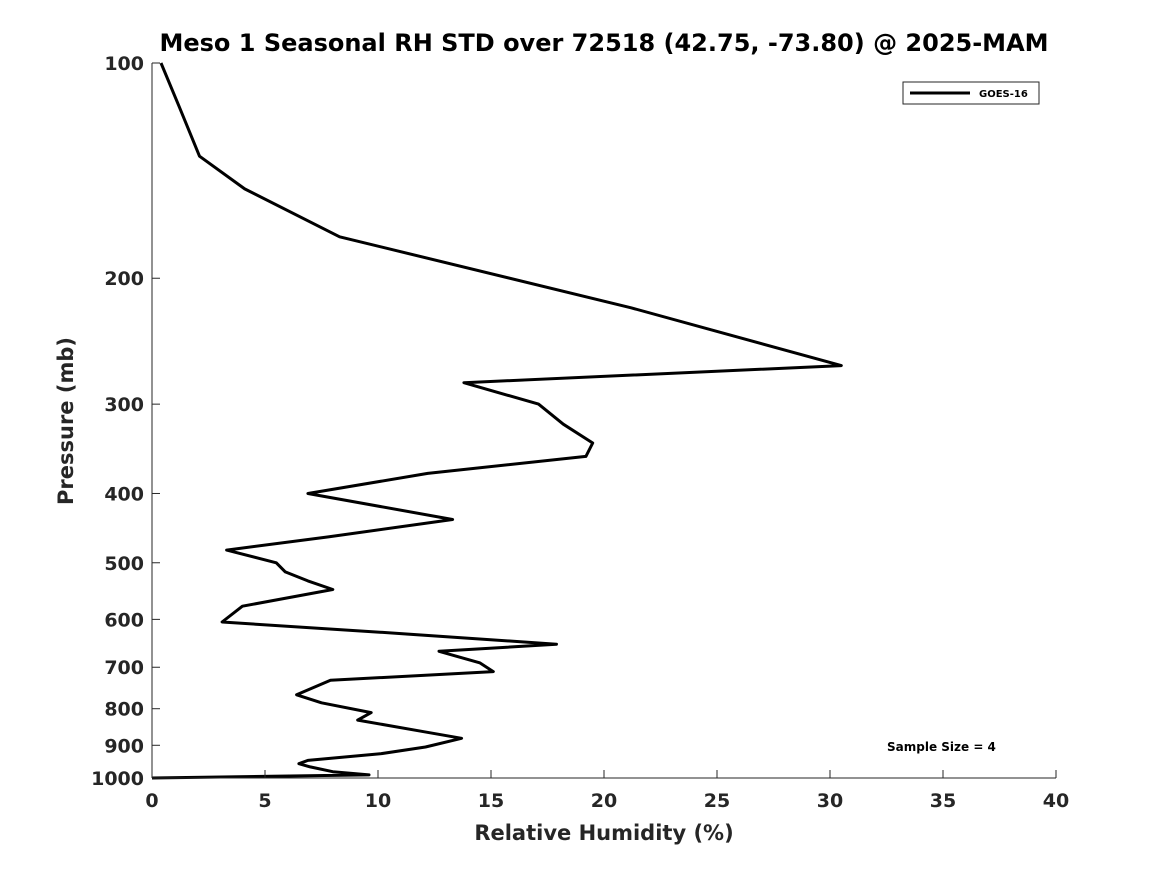 The width and height of the screenshot is (1167, 875). I want to click on legend: GOES-16, so click(971, 93).